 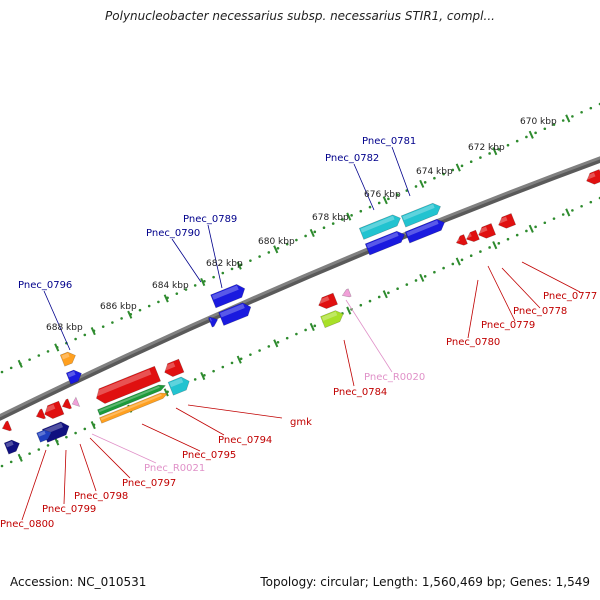 What do you see at coordinates (389, 141) in the screenshot?
I see `gene-label: Pnec_0781` at bounding box center [389, 141].